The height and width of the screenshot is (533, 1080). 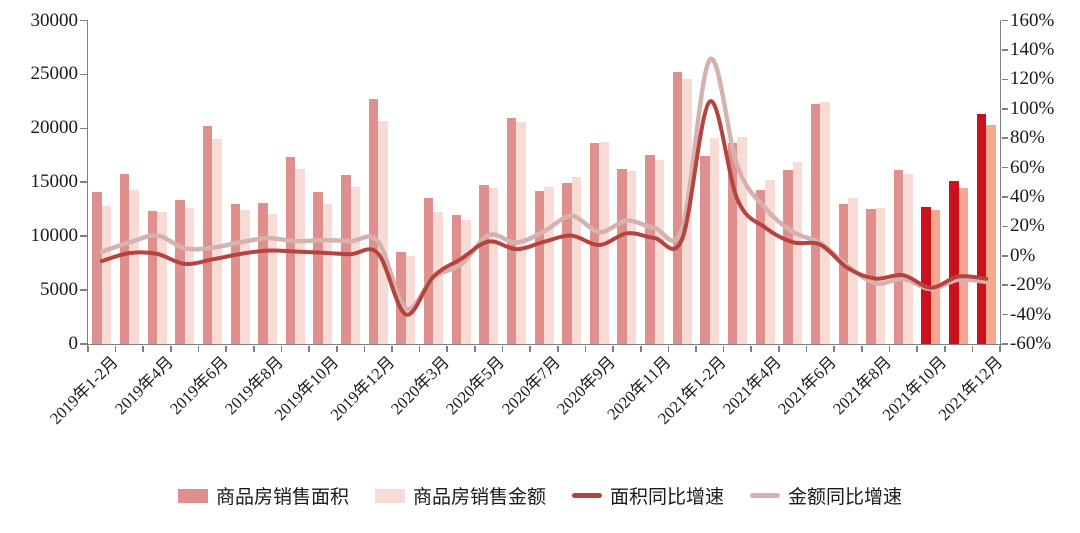 I want to click on area-bar-swatch-icon, so click(x=192, y=495).